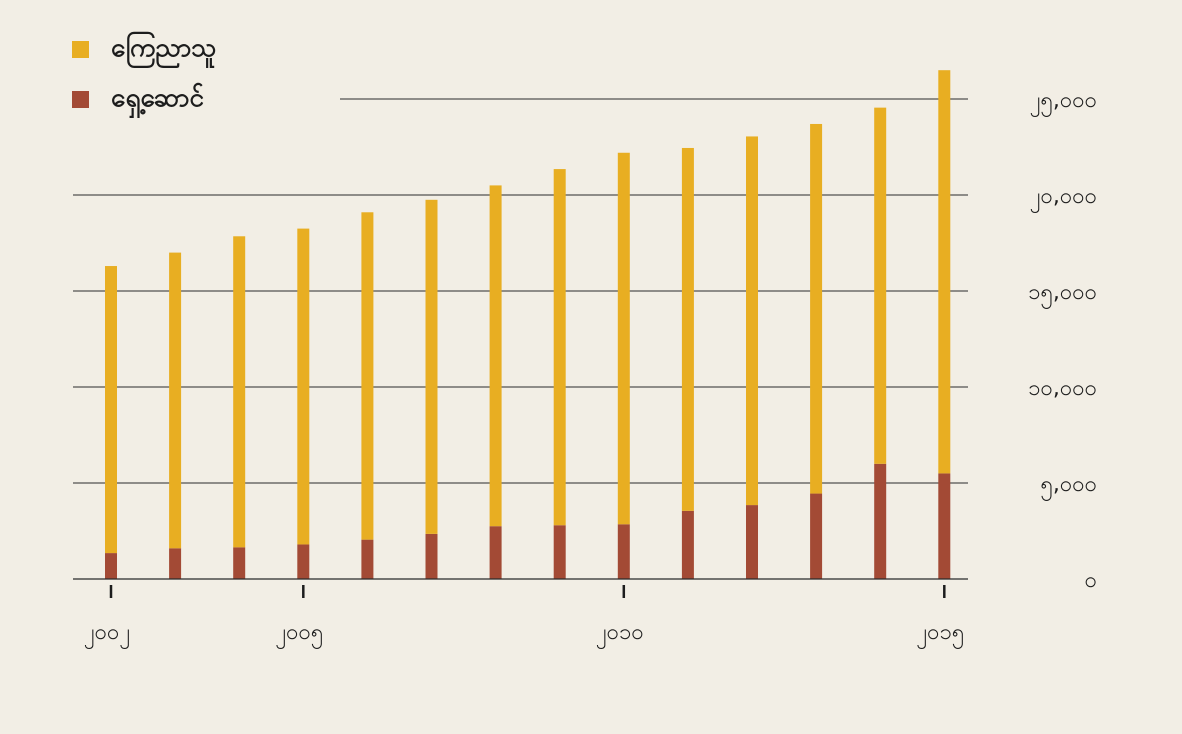 Image resolution: width=1182 pixels, height=734 pixels. Describe the element at coordinates (940, 634) in the screenshot. I see `x-tick-label: ၂၀၁၅` at that location.